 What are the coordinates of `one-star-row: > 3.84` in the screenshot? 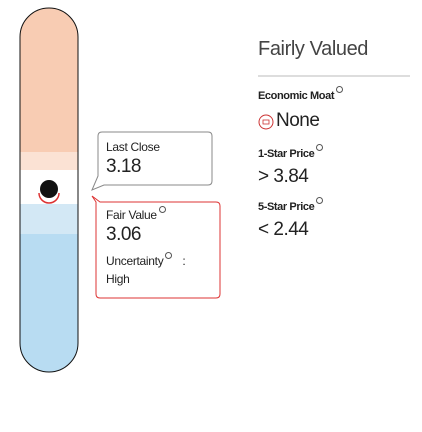 It's located at (283, 177).